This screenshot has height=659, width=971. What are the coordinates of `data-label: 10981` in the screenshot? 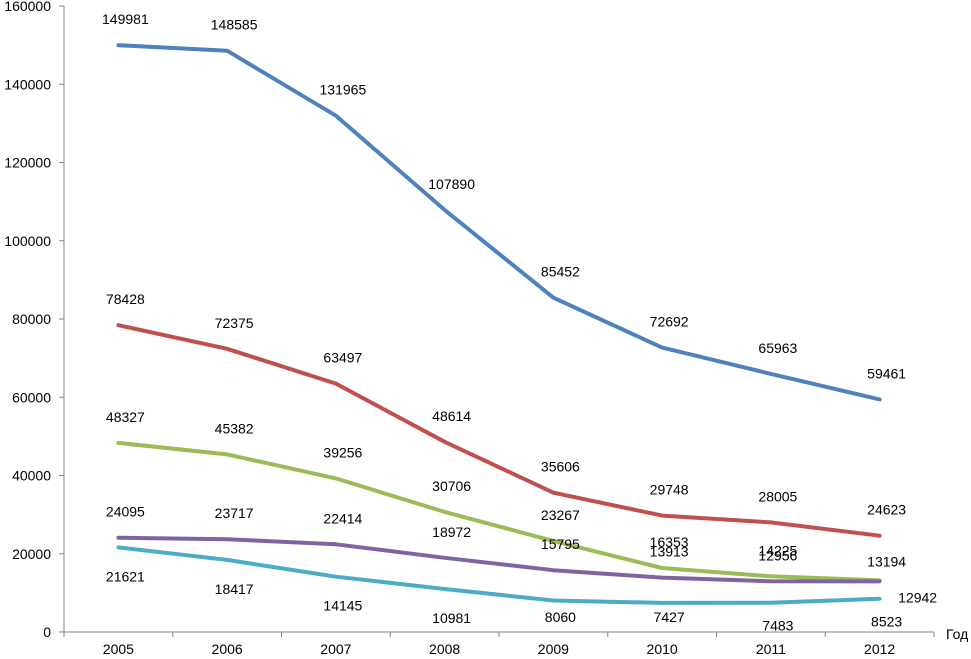 It's located at (451, 618).